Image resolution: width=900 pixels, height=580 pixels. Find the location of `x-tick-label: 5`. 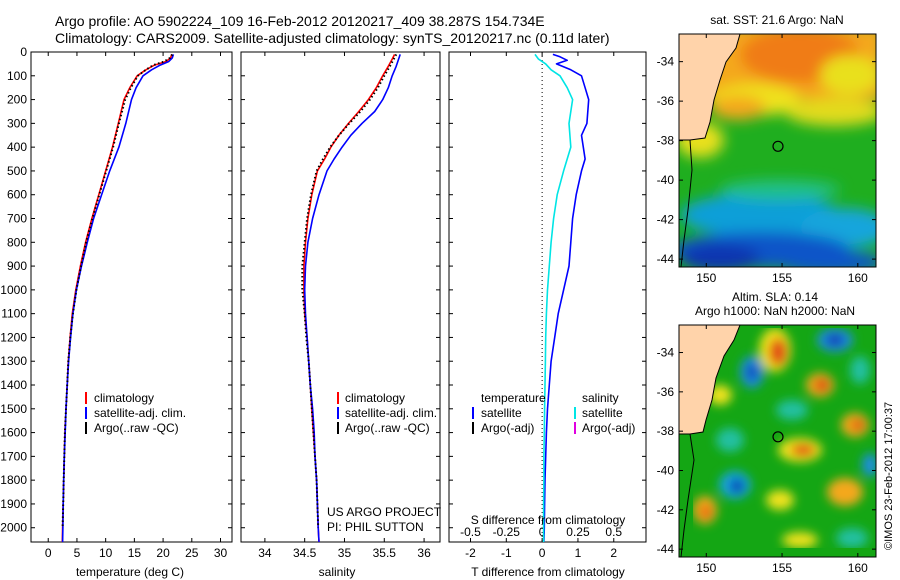

x-tick-label: 5 is located at coordinates (77, 553).